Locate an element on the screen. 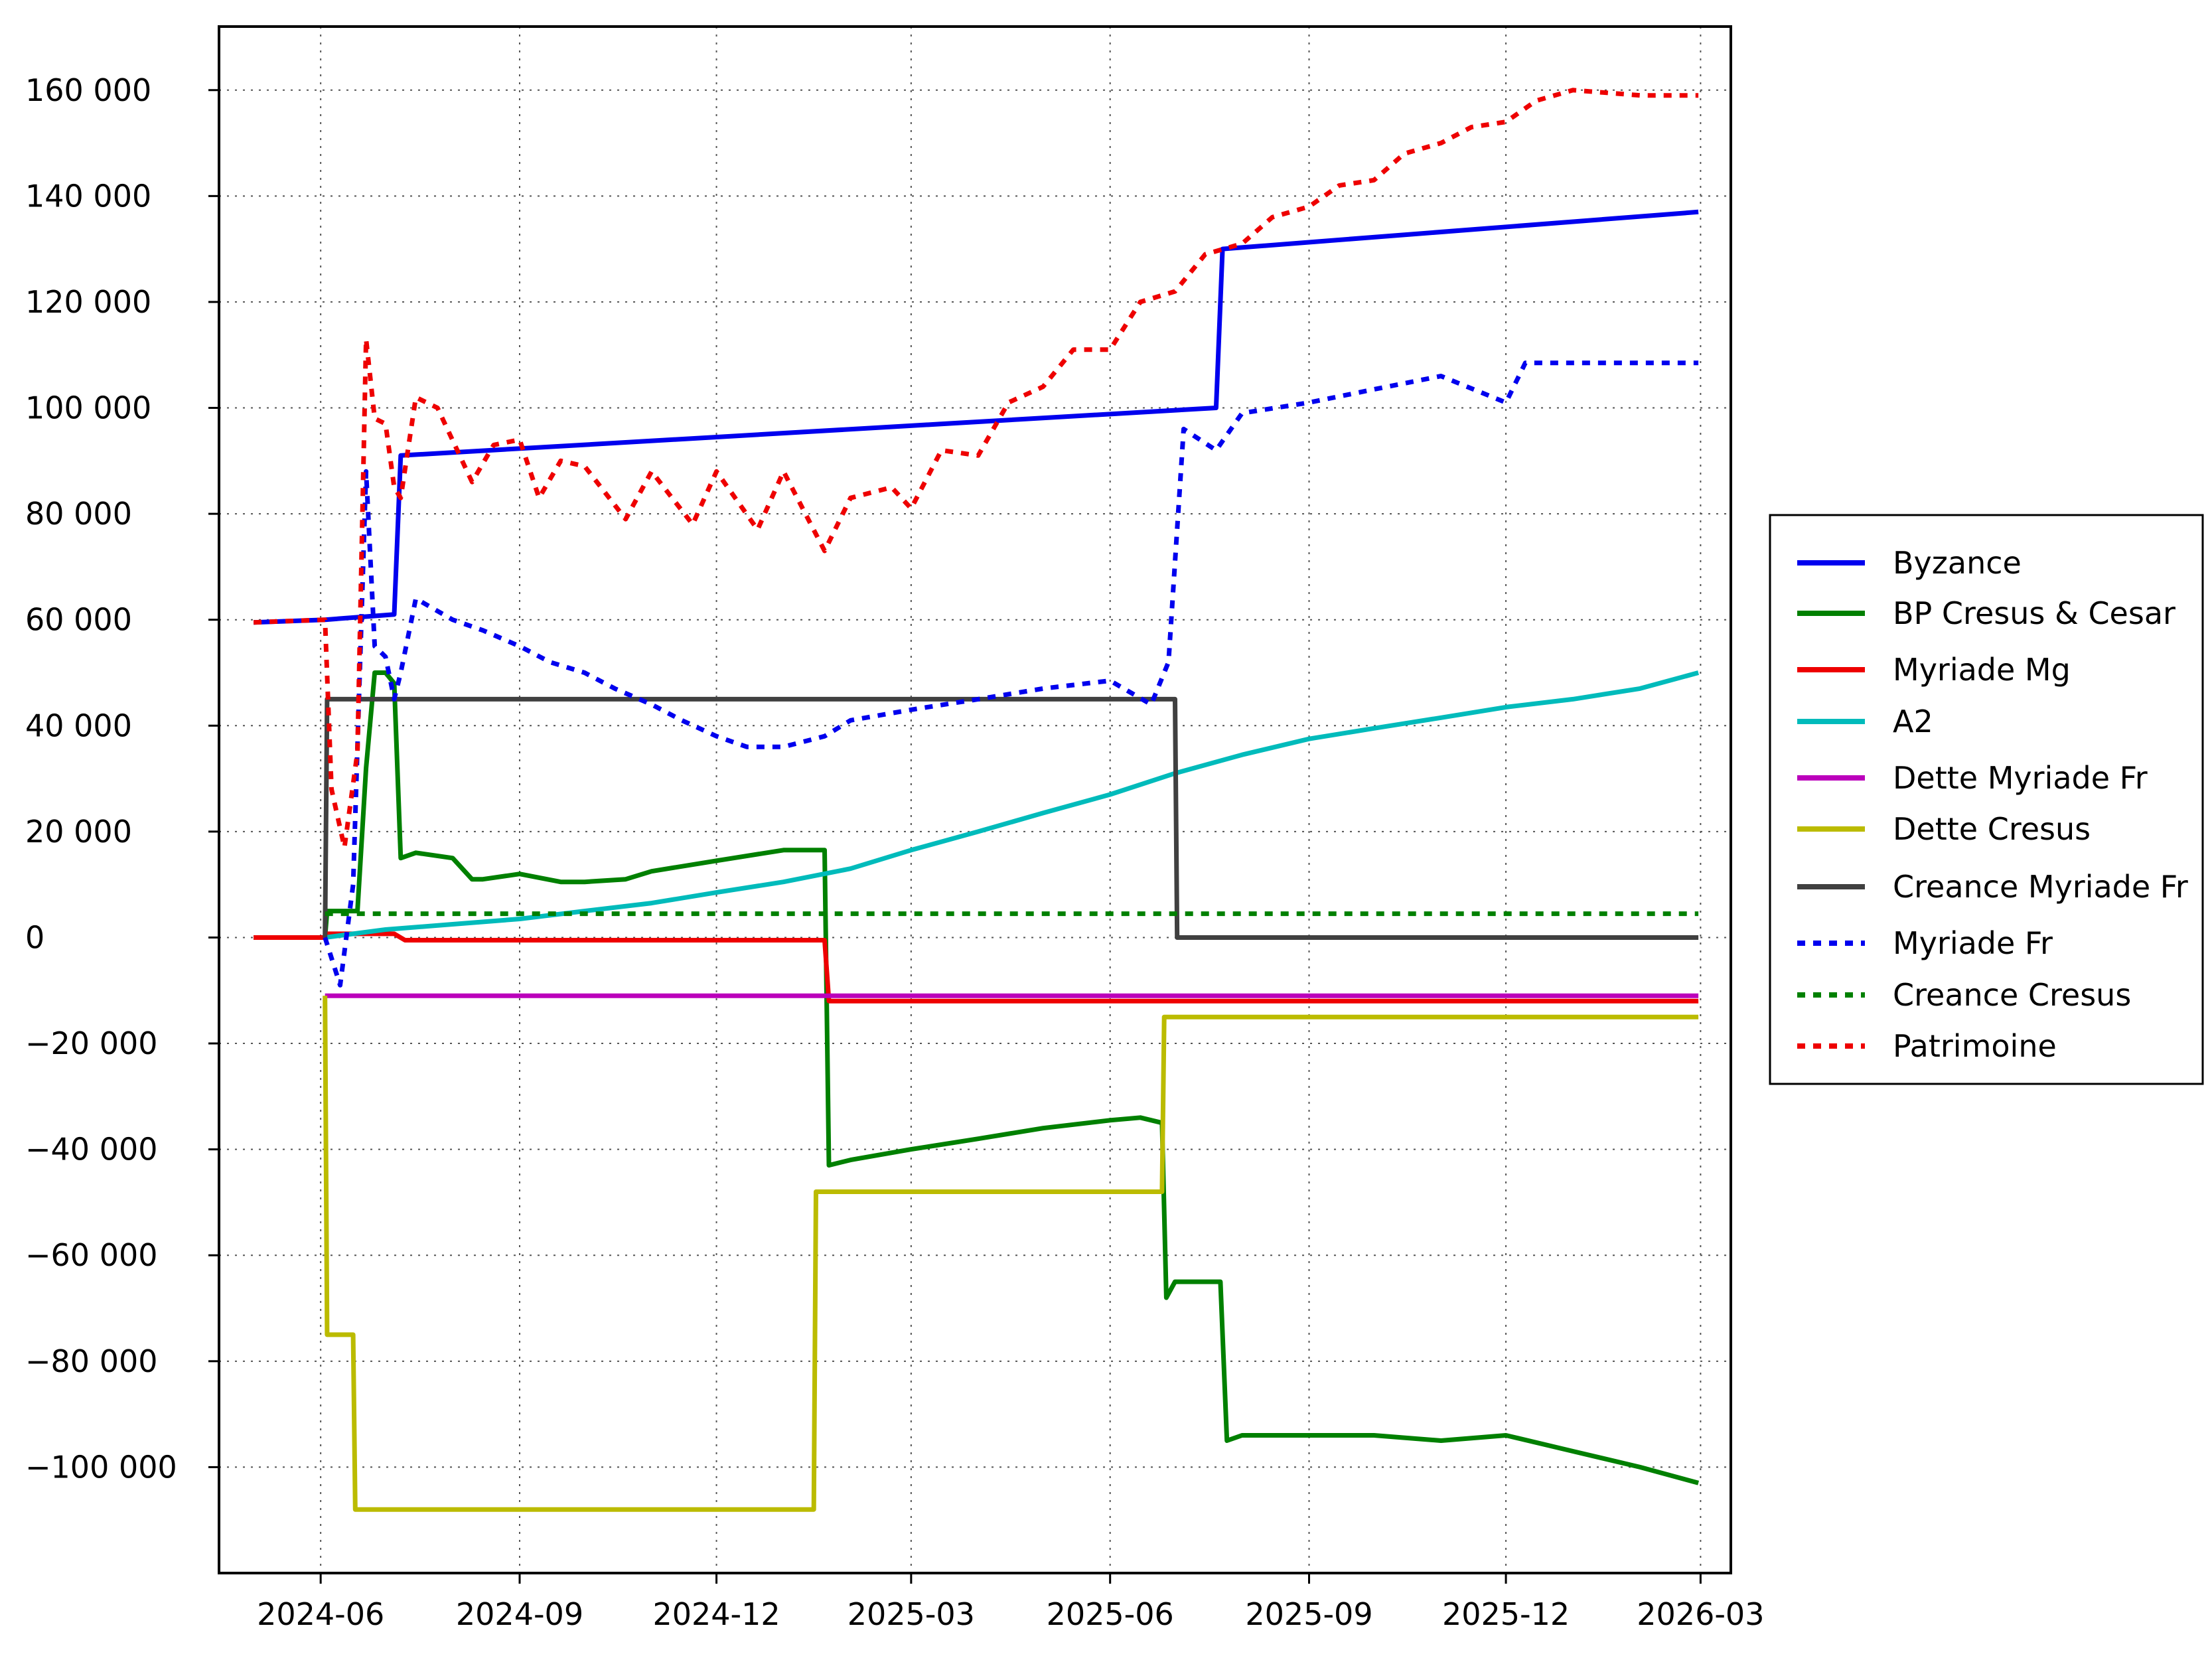 The width and height of the screenshot is (2212, 1662). y-tick-label: 120 000 is located at coordinates (88, 302).